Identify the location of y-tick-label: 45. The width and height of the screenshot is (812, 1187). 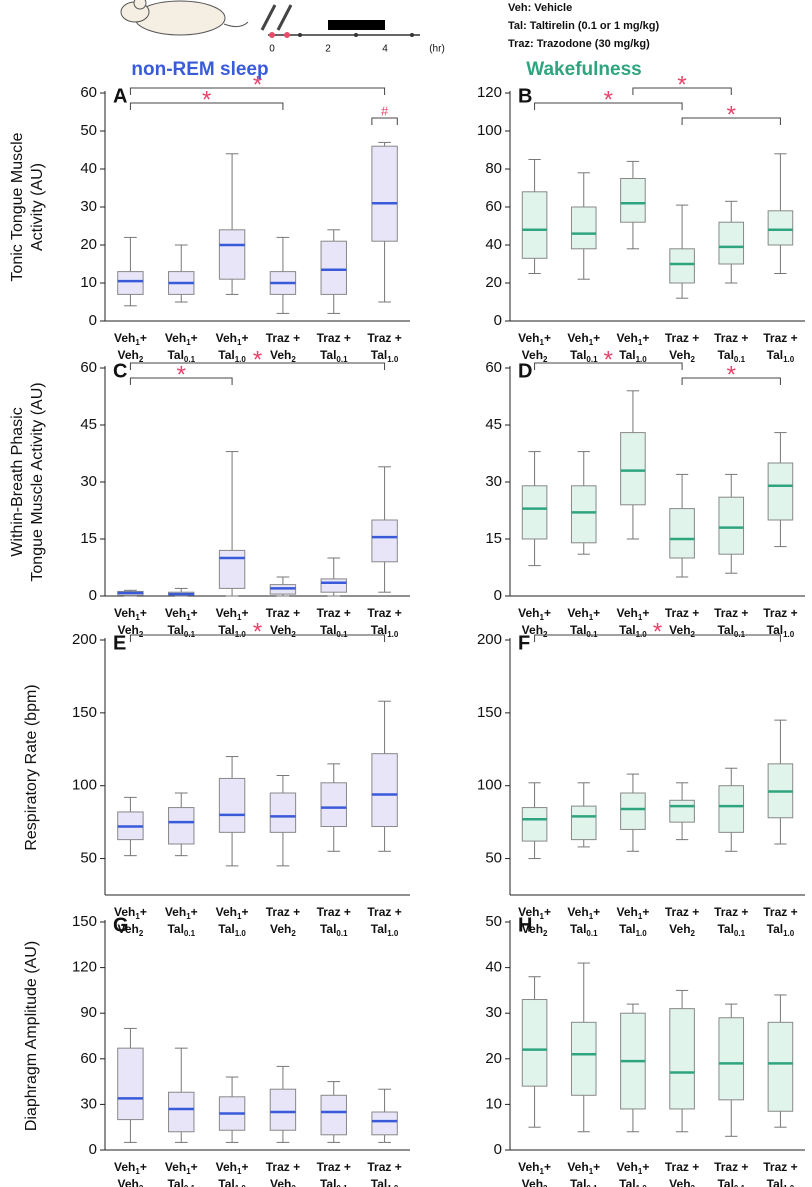
(88, 424).